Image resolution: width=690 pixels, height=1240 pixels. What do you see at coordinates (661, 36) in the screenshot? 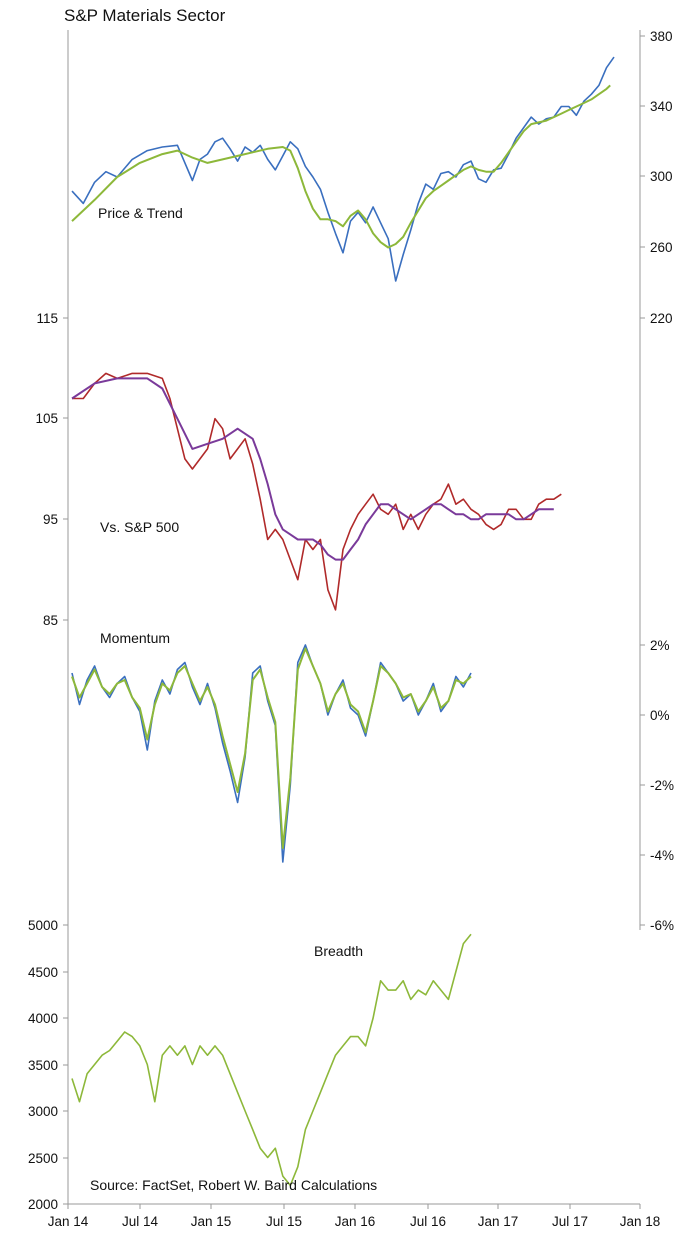
I see `y-tick-label: 380` at bounding box center [661, 36].